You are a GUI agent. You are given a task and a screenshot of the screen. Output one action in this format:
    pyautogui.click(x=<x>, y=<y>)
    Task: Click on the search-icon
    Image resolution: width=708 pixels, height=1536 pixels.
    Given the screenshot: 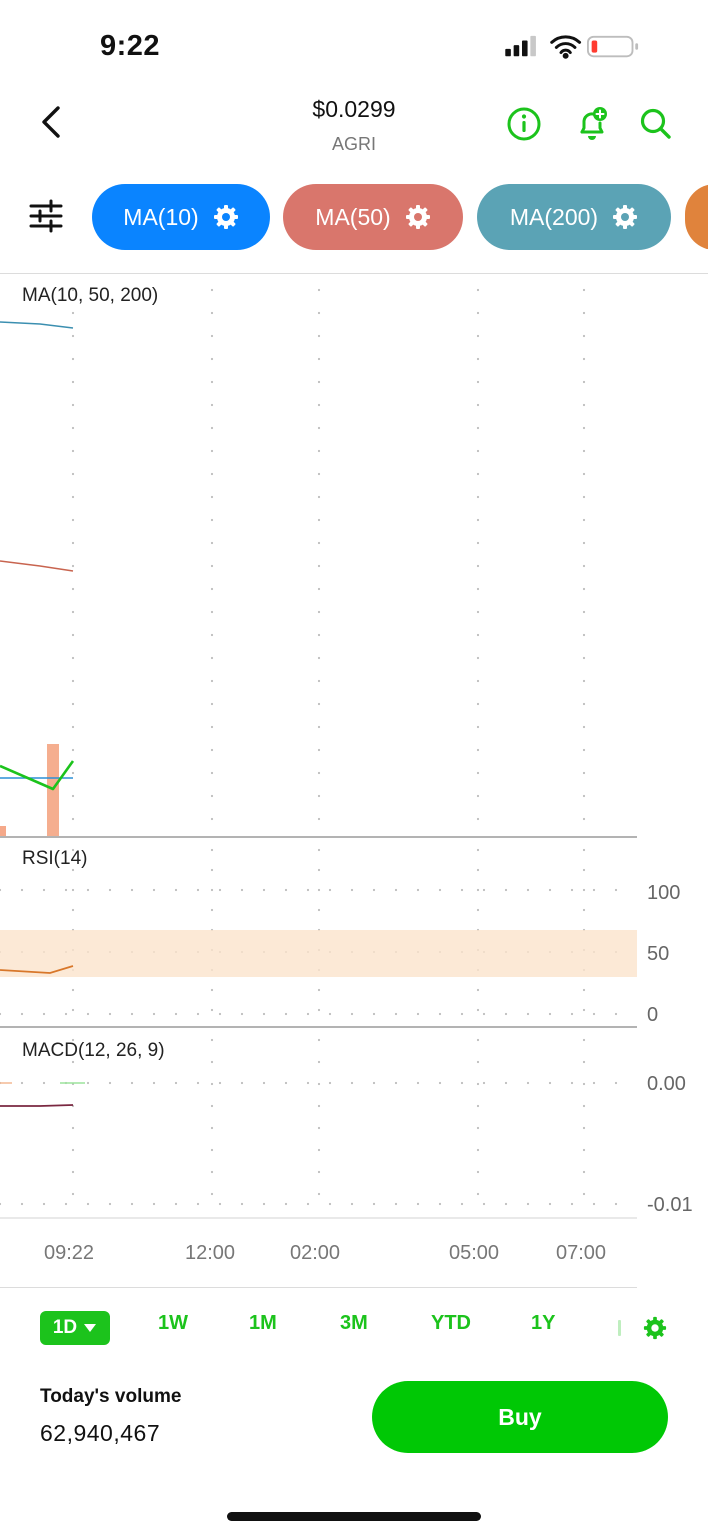 What is the action you would take?
    pyautogui.click(x=656, y=124)
    